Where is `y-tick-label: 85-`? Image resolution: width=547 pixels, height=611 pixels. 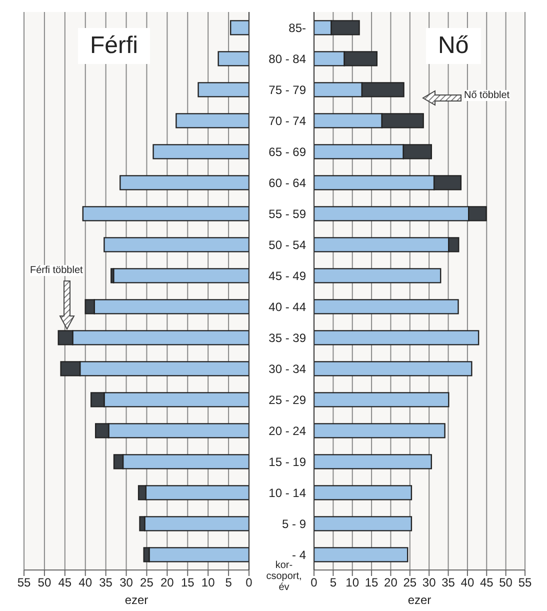 y-tick-label: 85- is located at coordinates (297, 27).